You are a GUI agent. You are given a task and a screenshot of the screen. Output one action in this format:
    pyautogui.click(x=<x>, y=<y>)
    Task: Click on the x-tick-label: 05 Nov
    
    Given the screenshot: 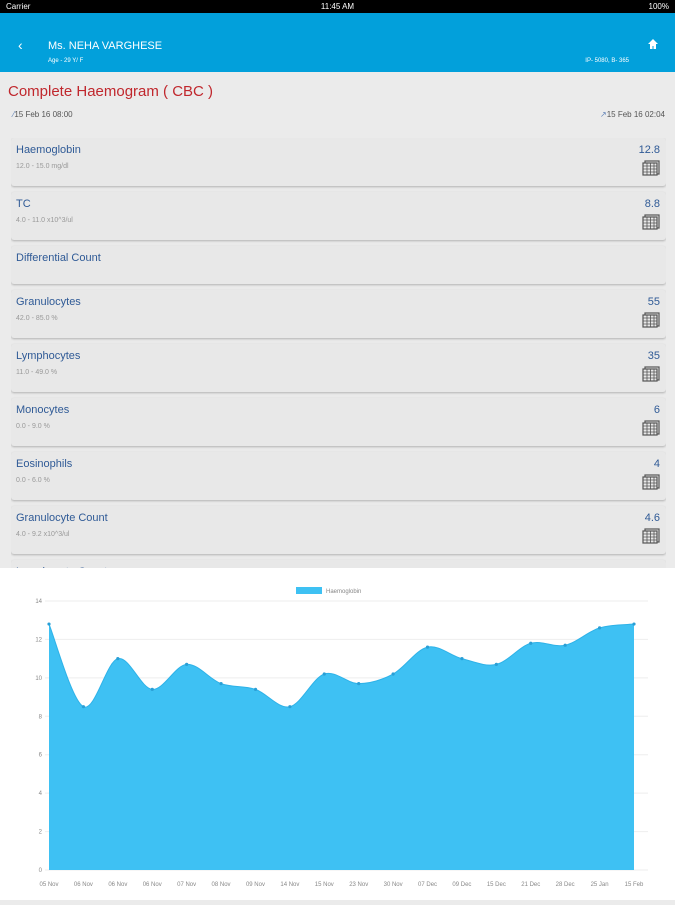 What is the action you would take?
    pyautogui.click(x=48, y=885)
    